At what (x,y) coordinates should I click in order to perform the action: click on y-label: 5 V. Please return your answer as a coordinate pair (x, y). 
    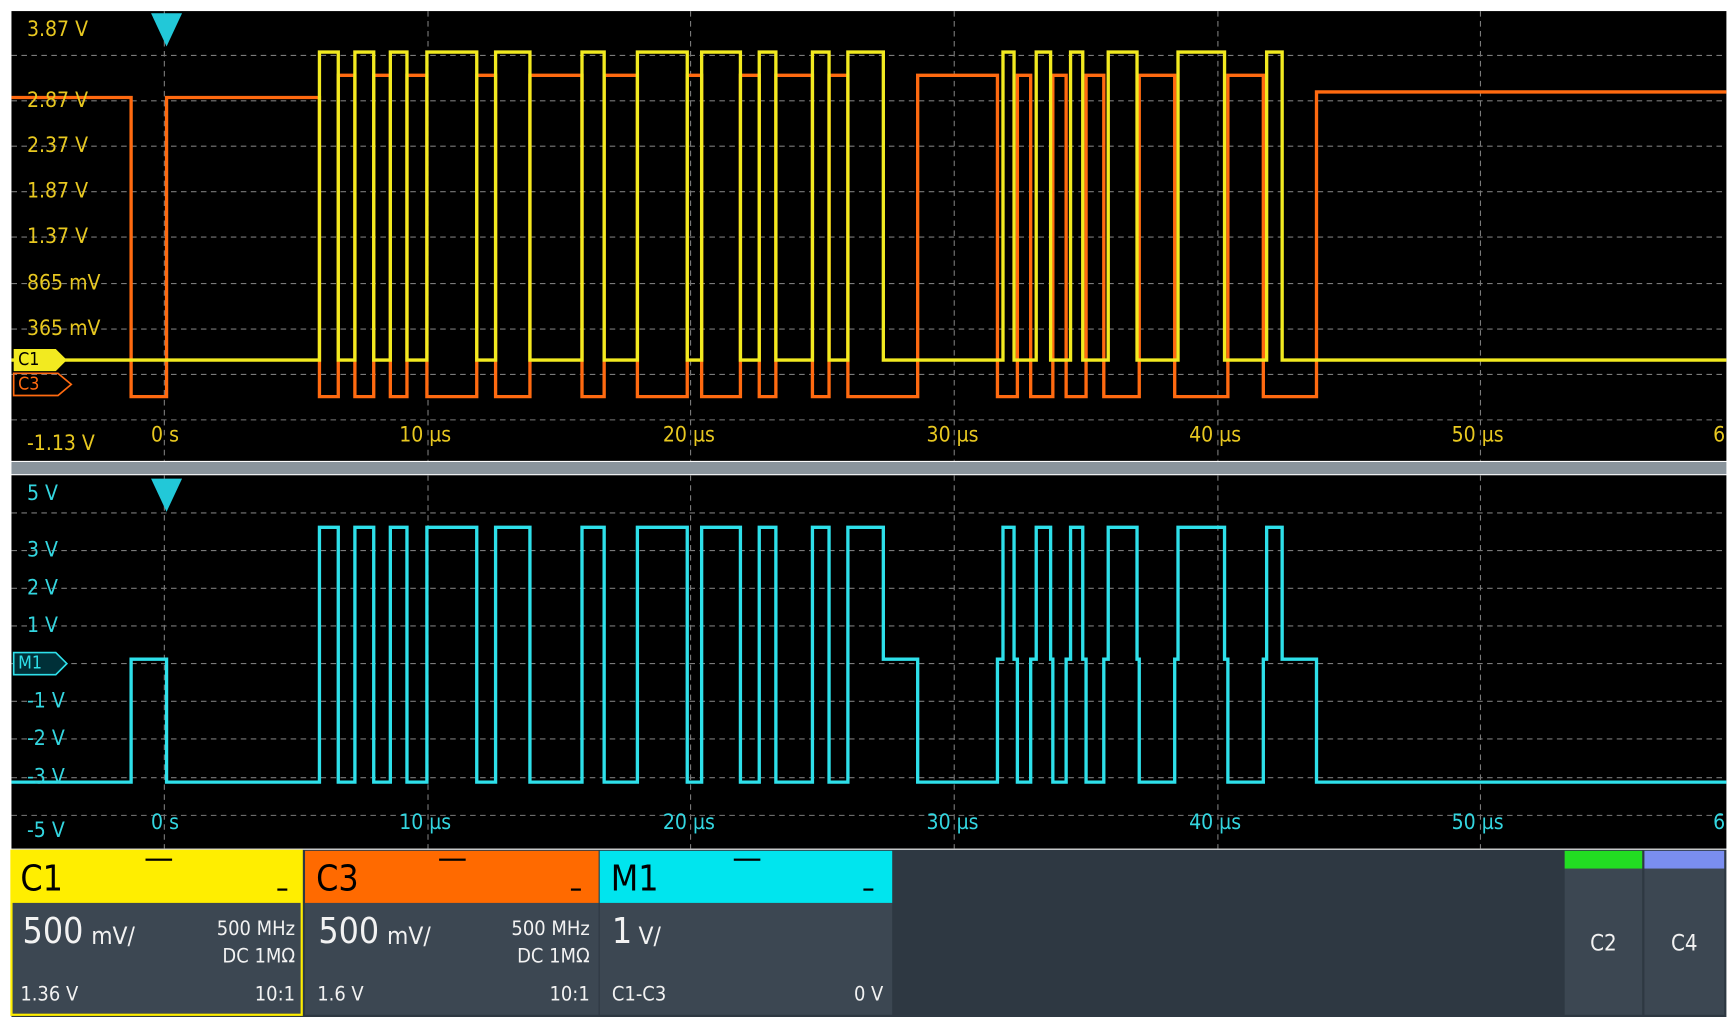
    Looking at the image, I should click on (42, 492).